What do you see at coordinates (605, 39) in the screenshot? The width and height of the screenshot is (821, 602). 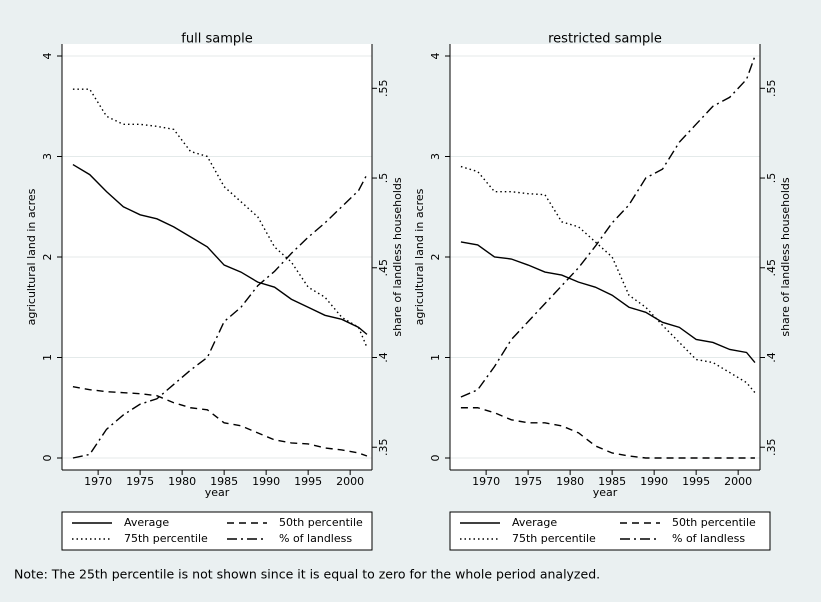 I see `chart-title: restricted sample` at bounding box center [605, 39].